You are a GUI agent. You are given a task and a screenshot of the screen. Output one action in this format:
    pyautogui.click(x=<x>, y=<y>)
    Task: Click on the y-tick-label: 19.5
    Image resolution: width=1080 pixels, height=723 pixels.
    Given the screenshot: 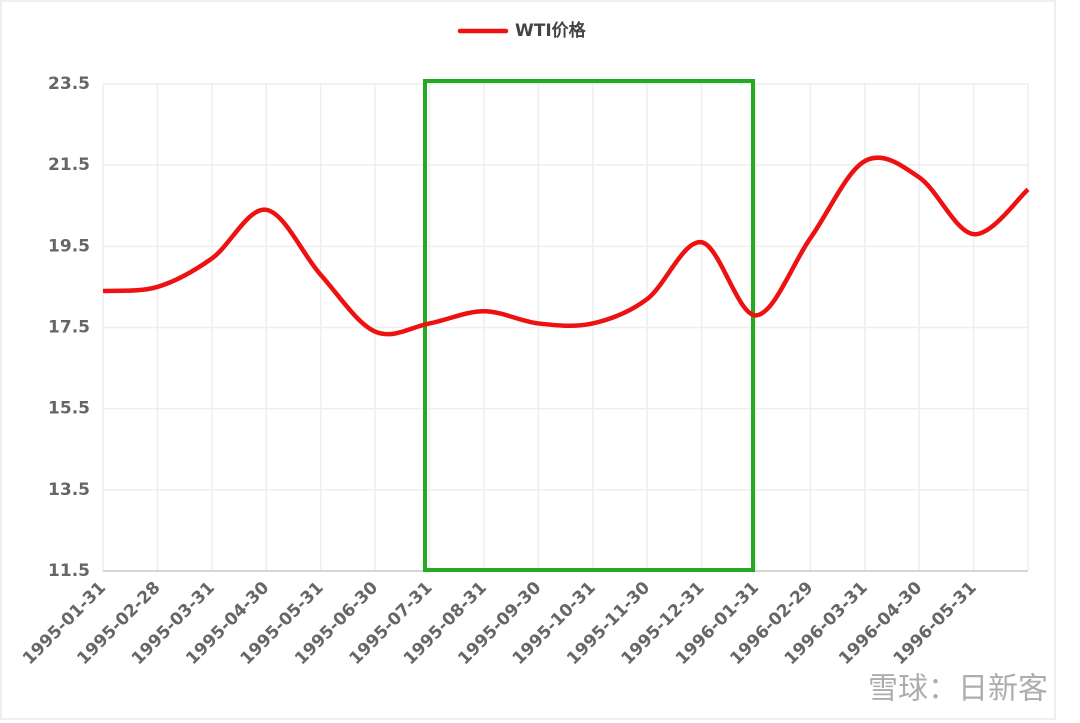 What is the action you would take?
    pyautogui.click(x=69, y=246)
    